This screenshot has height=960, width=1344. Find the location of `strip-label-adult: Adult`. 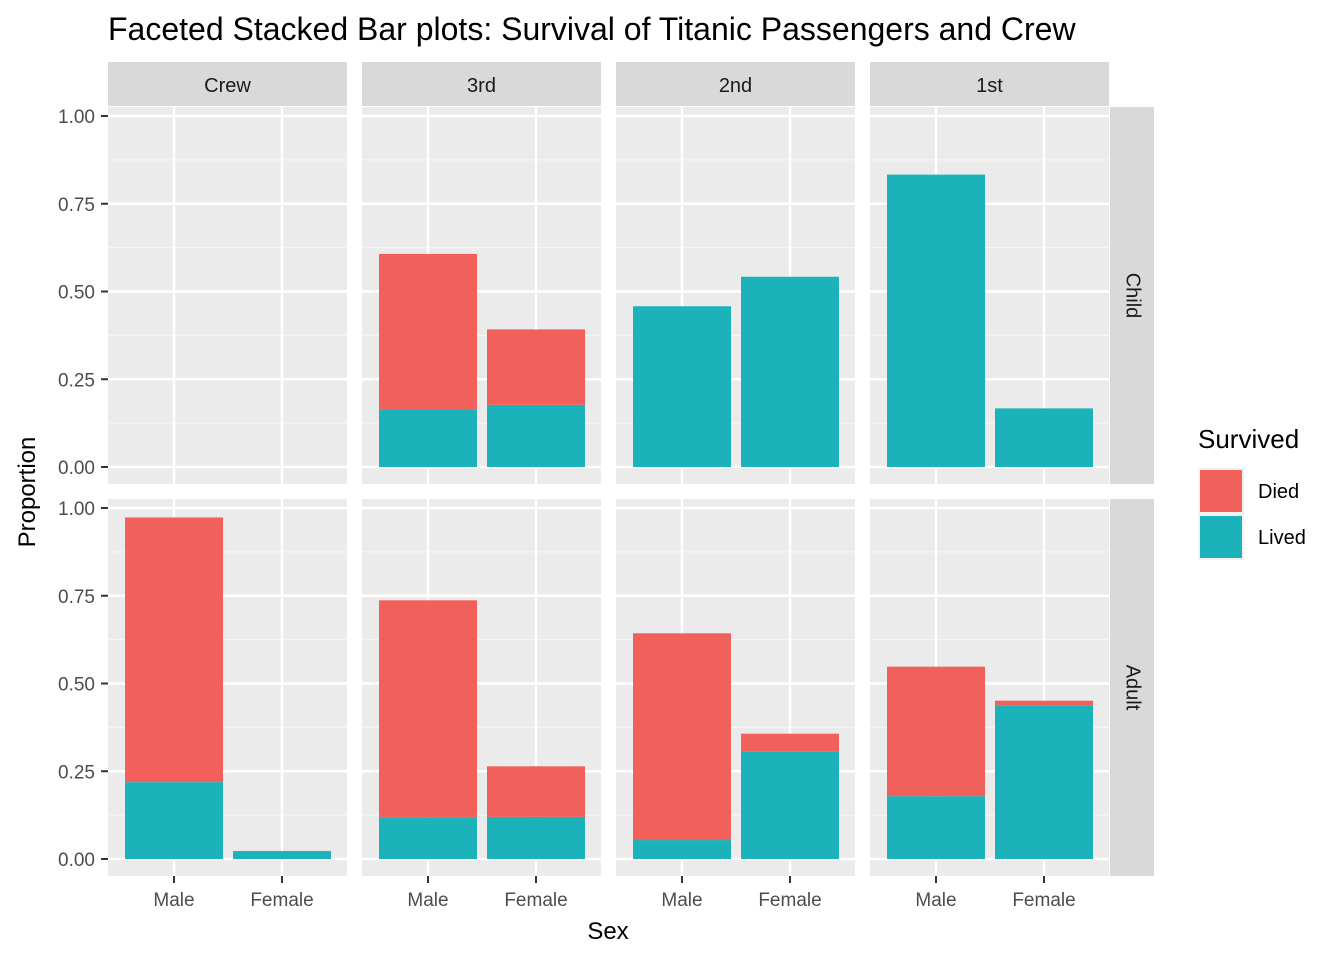

strip-label-adult: Adult is located at coordinates (1133, 688).